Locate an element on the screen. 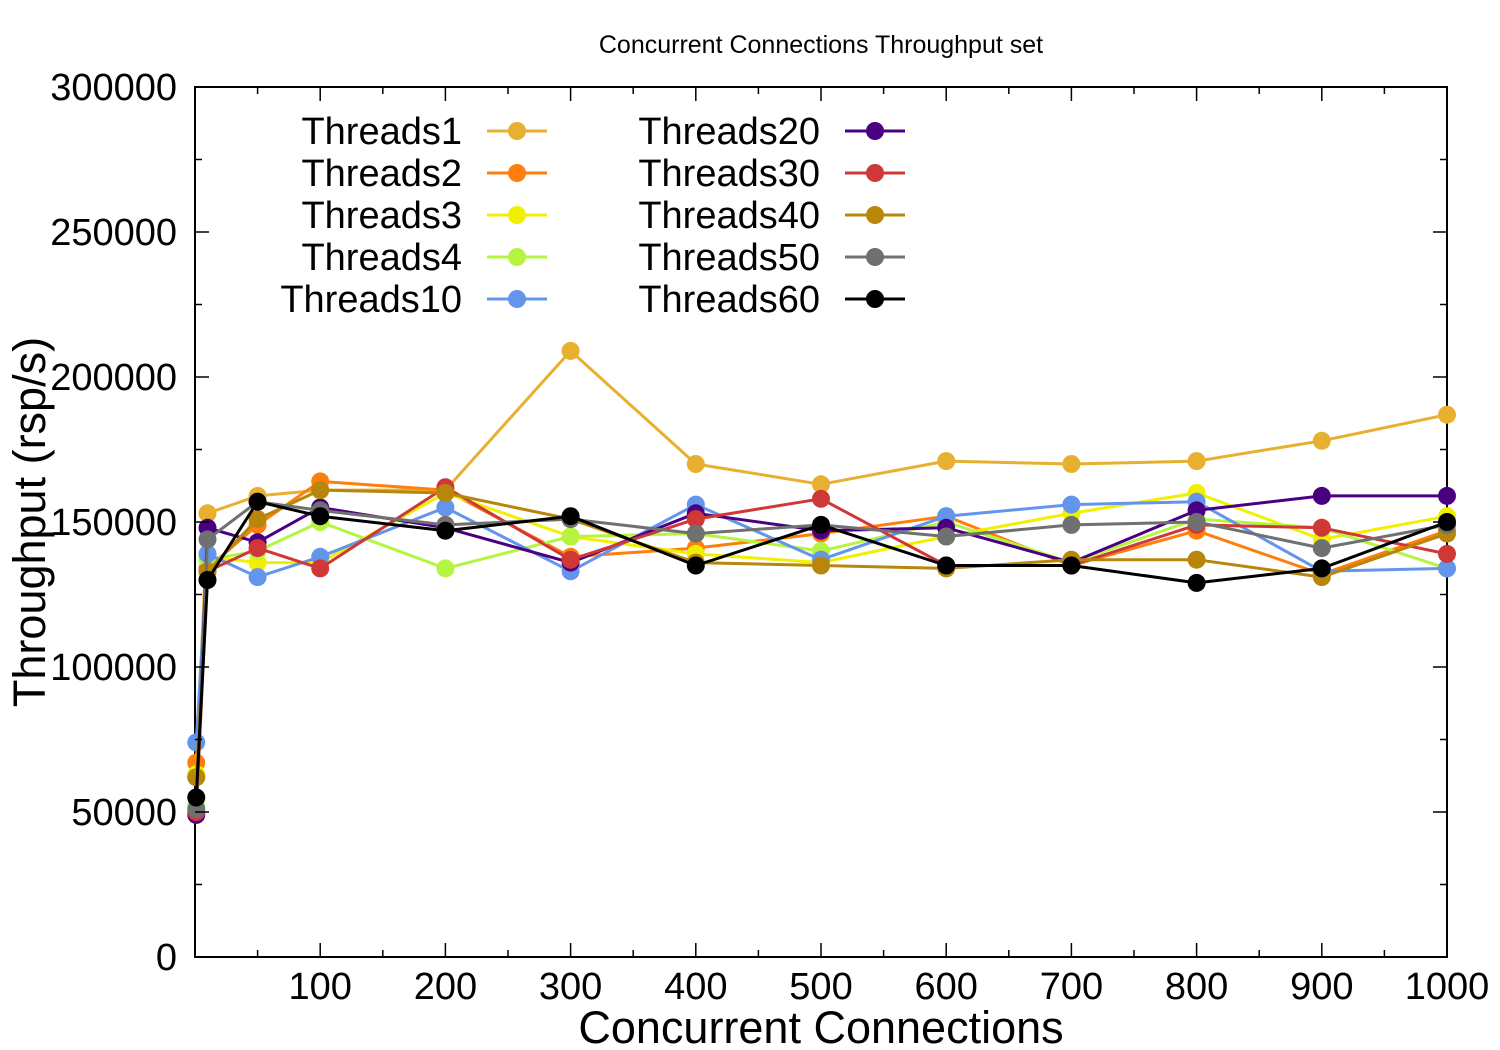 This screenshot has height=1050, width=1500. legend-label: Threads3 is located at coordinates (381, 216).